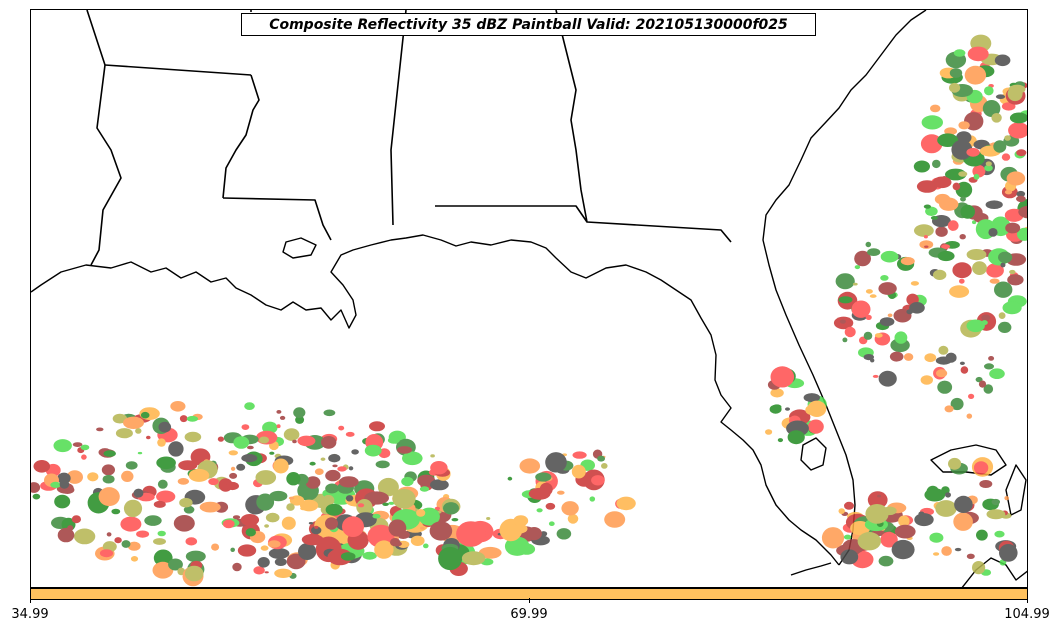 This screenshot has height=633, width=1062. I want to click on lake-okeechobee, so click(813, 454).